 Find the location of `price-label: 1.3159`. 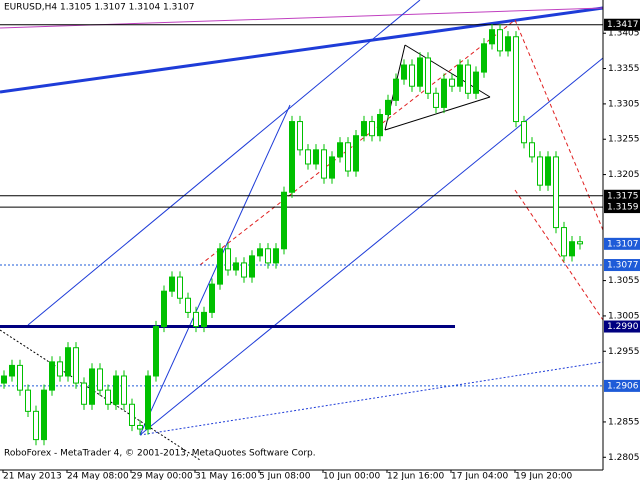

price-label: 1.3159 is located at coordinates (623, 208).